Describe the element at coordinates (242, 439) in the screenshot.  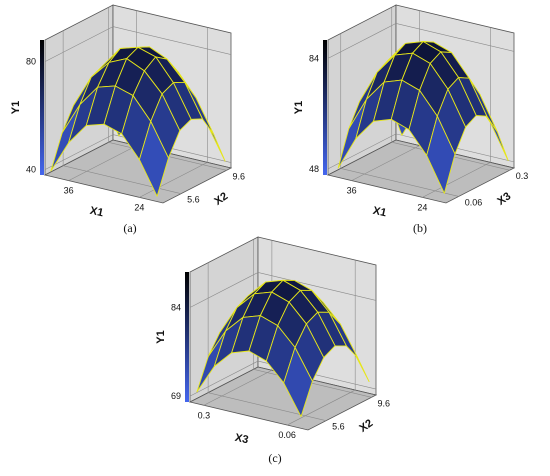
I see `x-axis-label: X3` at that location.